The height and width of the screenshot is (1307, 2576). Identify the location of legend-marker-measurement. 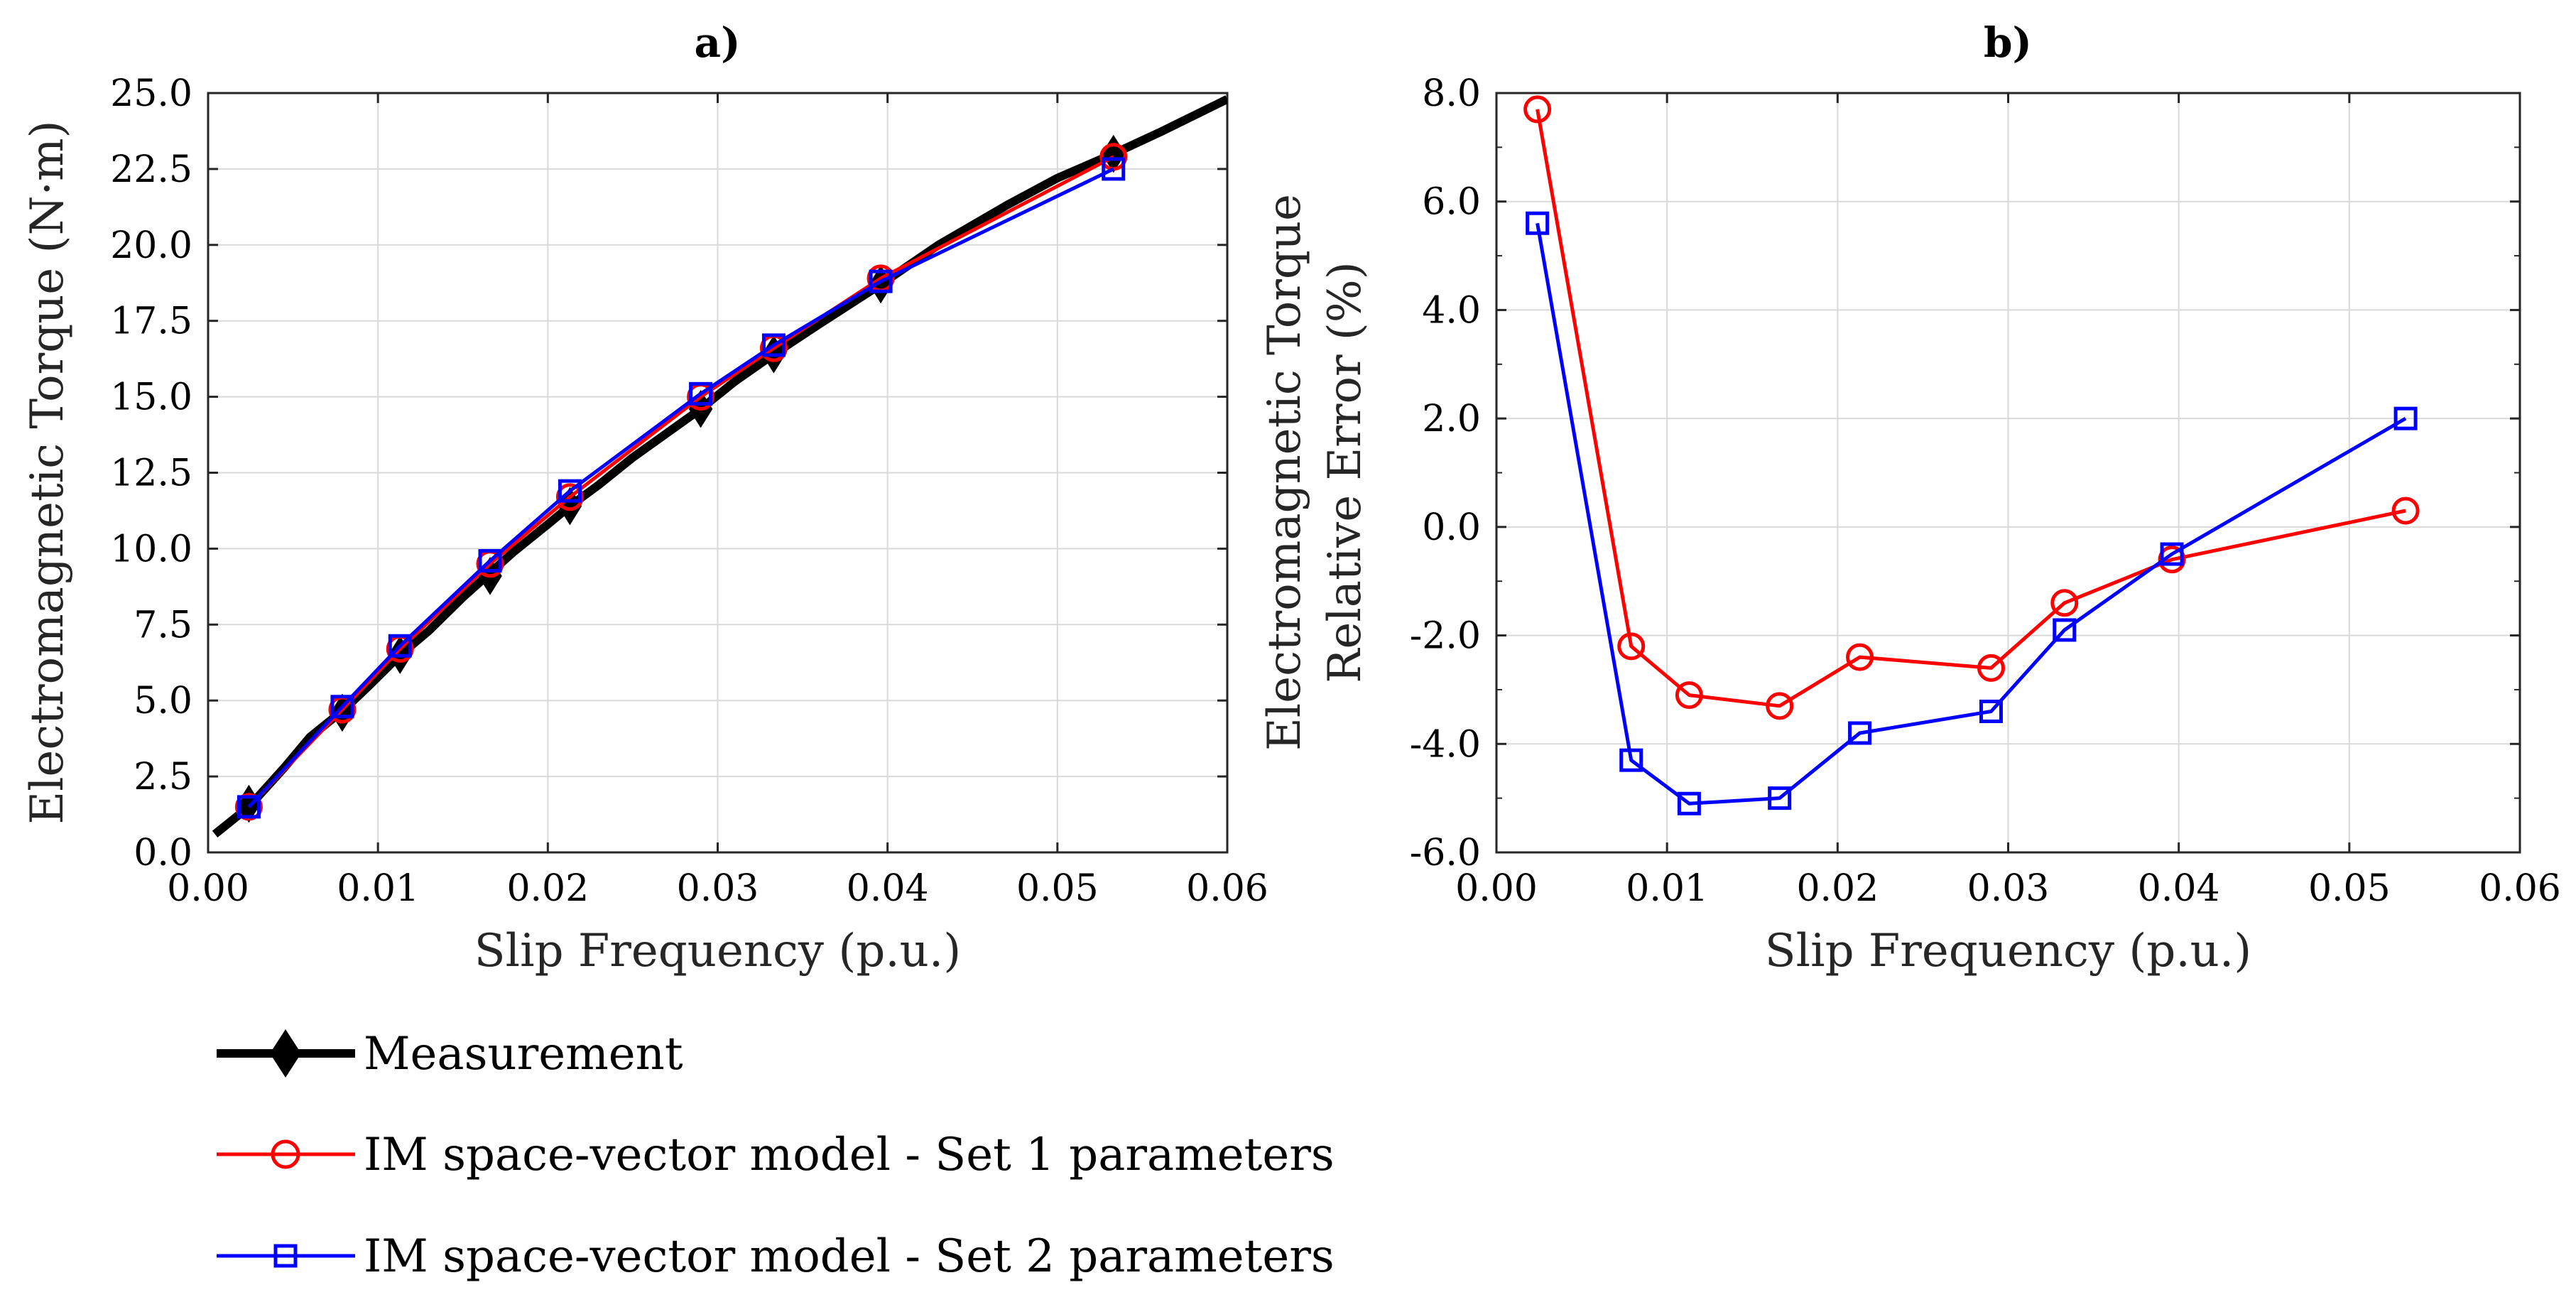
(286, 1054).